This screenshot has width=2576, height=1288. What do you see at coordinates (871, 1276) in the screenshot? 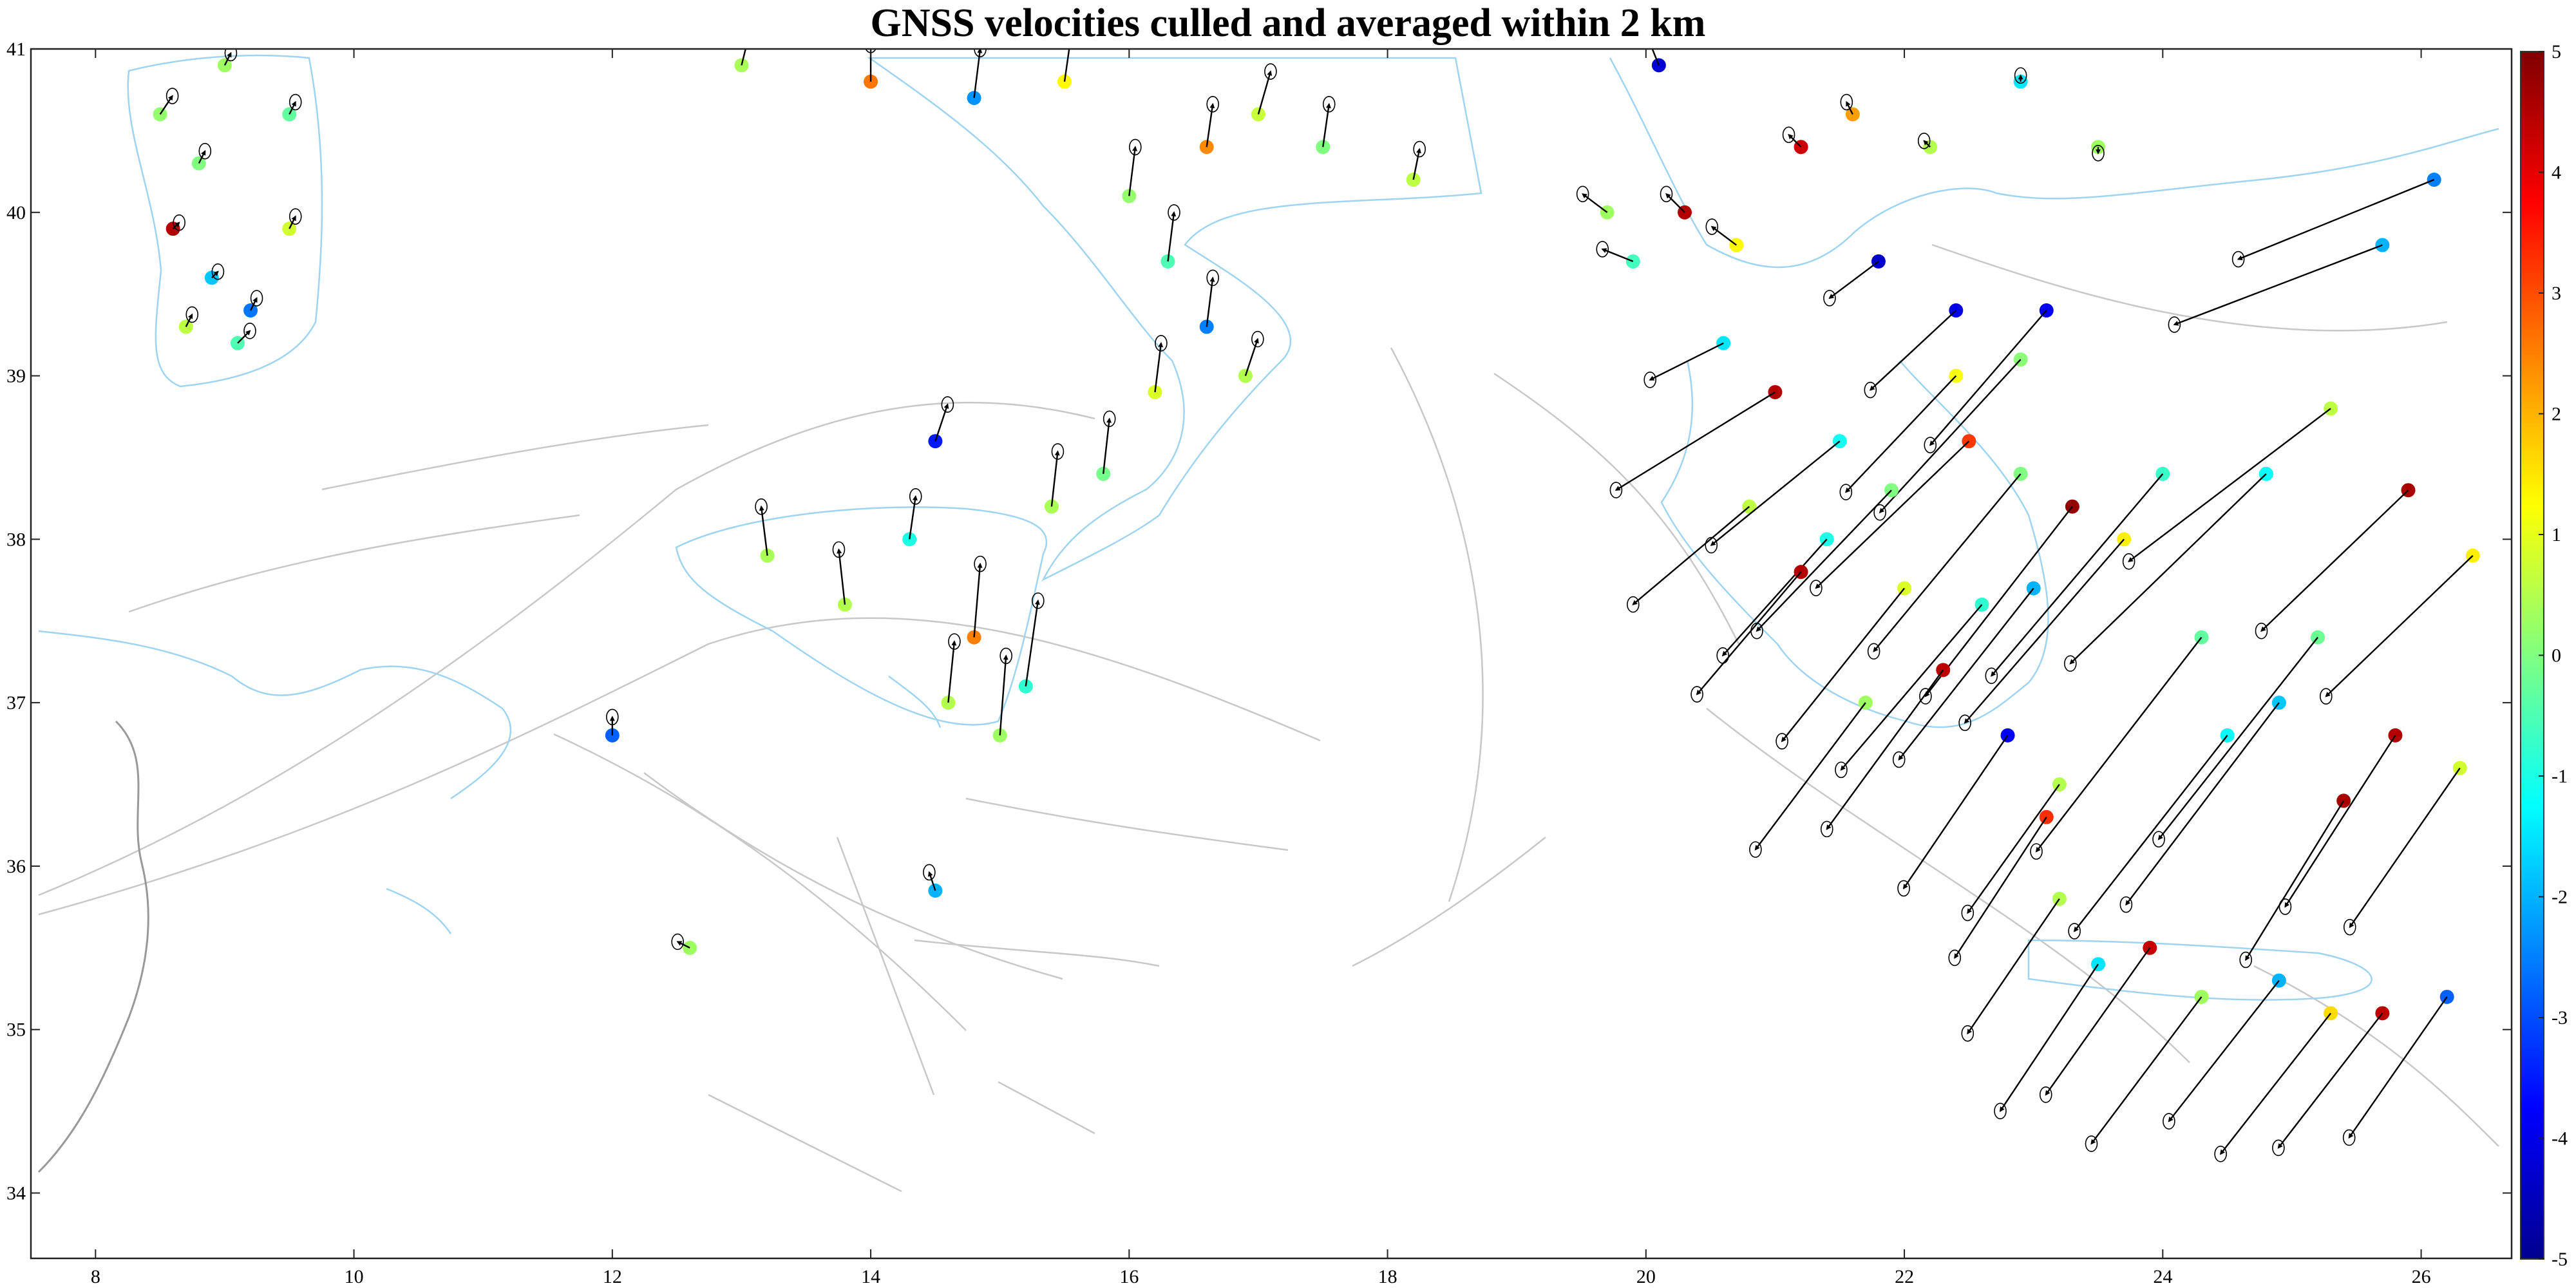
I see `x-tick-label: 14` at bounding box center [871, 1276].